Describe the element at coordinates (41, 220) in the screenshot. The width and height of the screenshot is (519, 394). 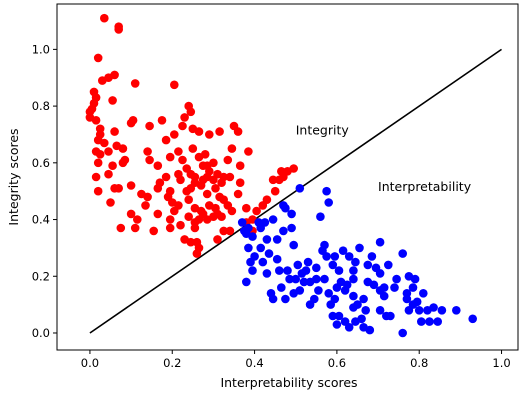
I see `y-tick-label: 0.4` at that location.